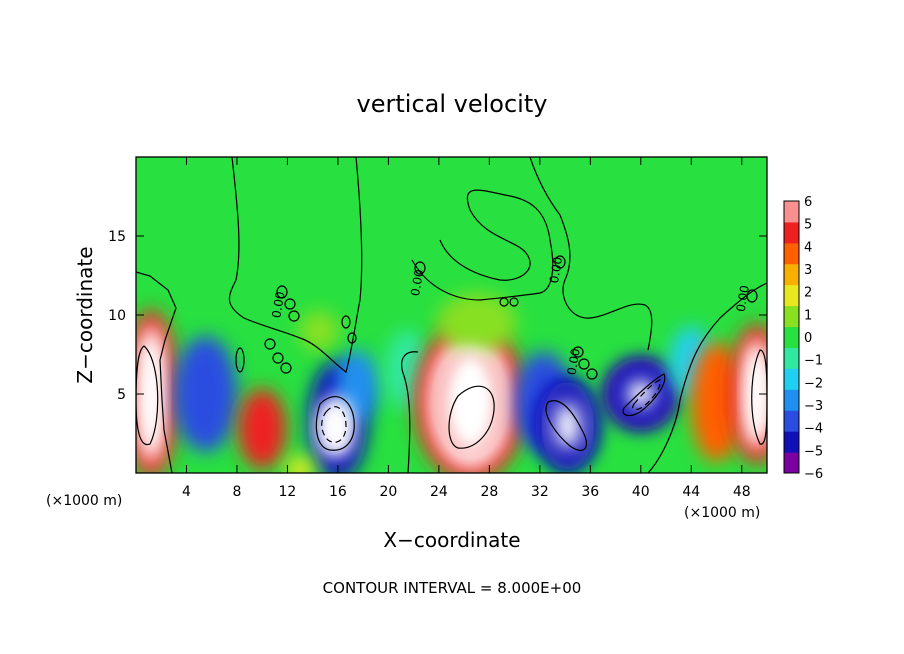 The height and width of the screenshot is (654, 904). Describe the element at coordinates (591, 254) in the screenshot. I see `zero-contour-upper-mid` at that location.